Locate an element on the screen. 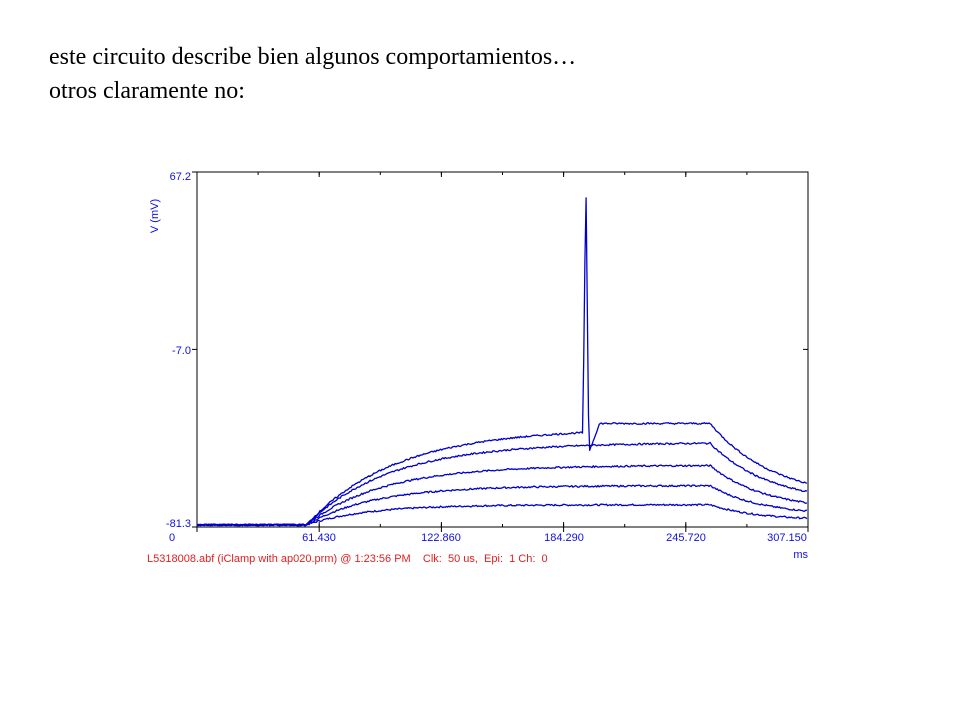 The height and width of the screenshot is (720, 960). x-tick-label: 245.720 is located at coordinates (686, 538).